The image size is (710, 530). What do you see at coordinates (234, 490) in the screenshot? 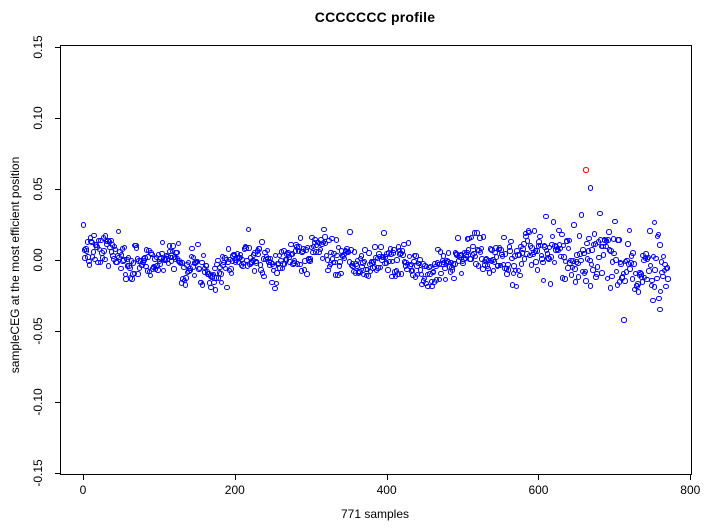
I see `x-tick-label: 200` at bounding box center [234, 490].